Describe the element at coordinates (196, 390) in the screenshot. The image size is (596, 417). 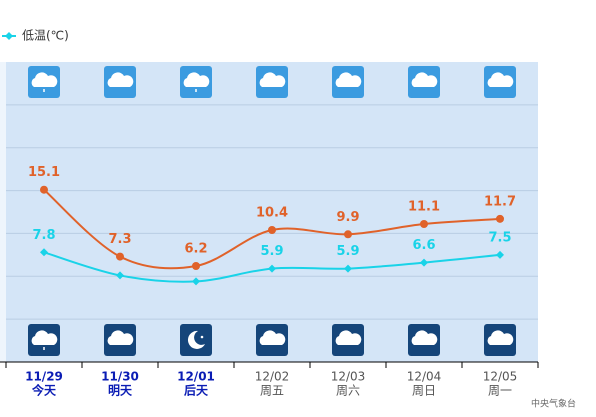
I see `x-tick-sublabel: 后天` at that location.